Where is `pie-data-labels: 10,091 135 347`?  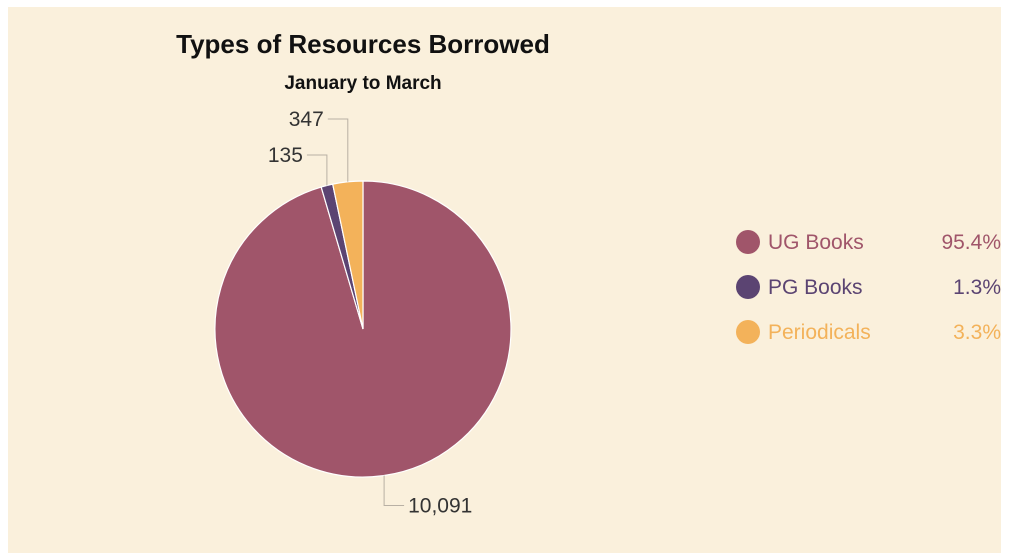 pie-data-labels: 10,091 135 347 is located at coordinates (370, 312).